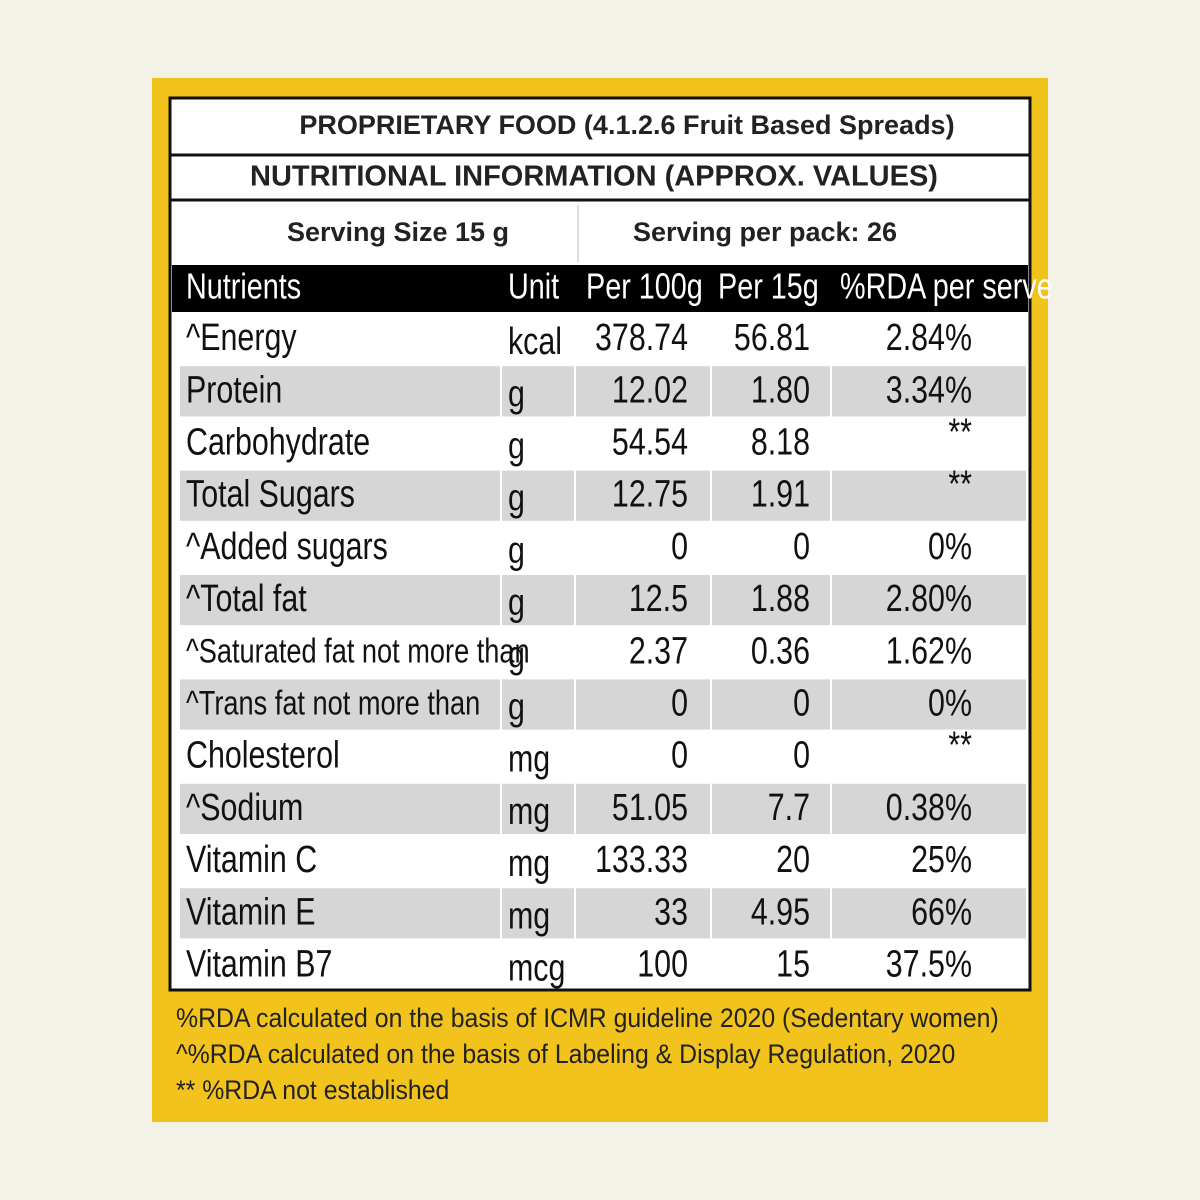 The width and height of the screenshot is (1200, 1200). What do you see at coordinates (658, 599) in the screenshot?
I see `per-100g: 12.5` at bounding box center [658, 599].